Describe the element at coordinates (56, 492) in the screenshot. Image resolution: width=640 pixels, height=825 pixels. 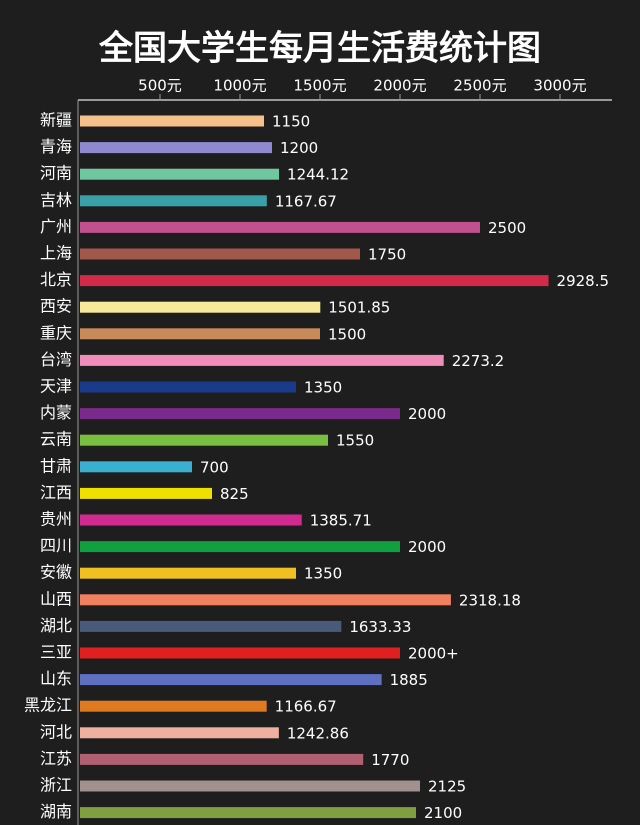
I see `y-tick-label: 江西` at that location.